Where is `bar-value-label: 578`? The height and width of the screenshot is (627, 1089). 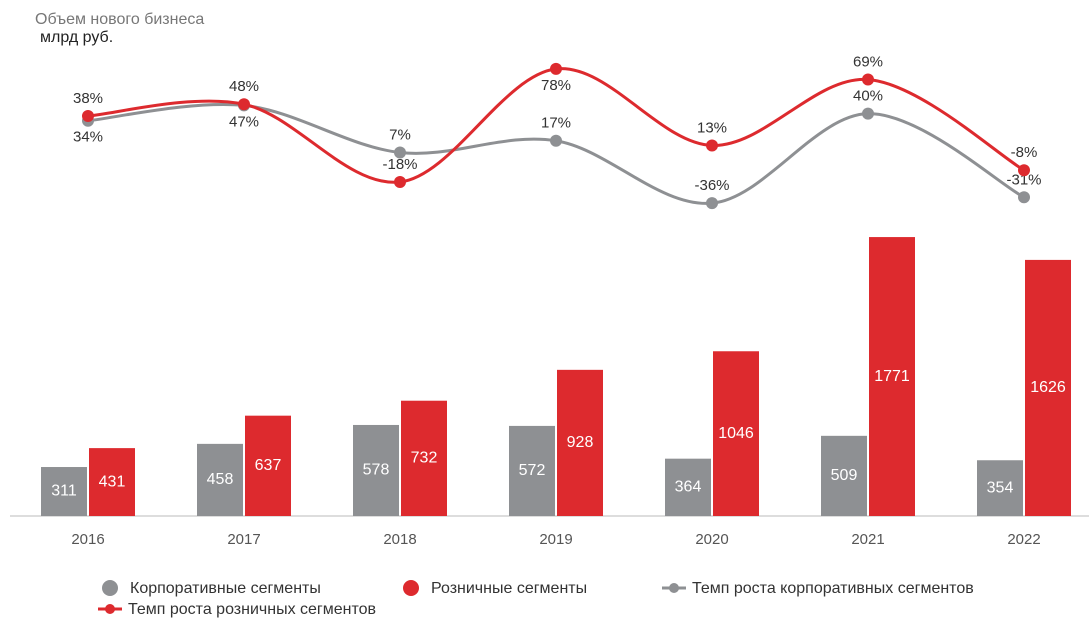
bar-value-label: 578 is located at coordinates (376, 470).